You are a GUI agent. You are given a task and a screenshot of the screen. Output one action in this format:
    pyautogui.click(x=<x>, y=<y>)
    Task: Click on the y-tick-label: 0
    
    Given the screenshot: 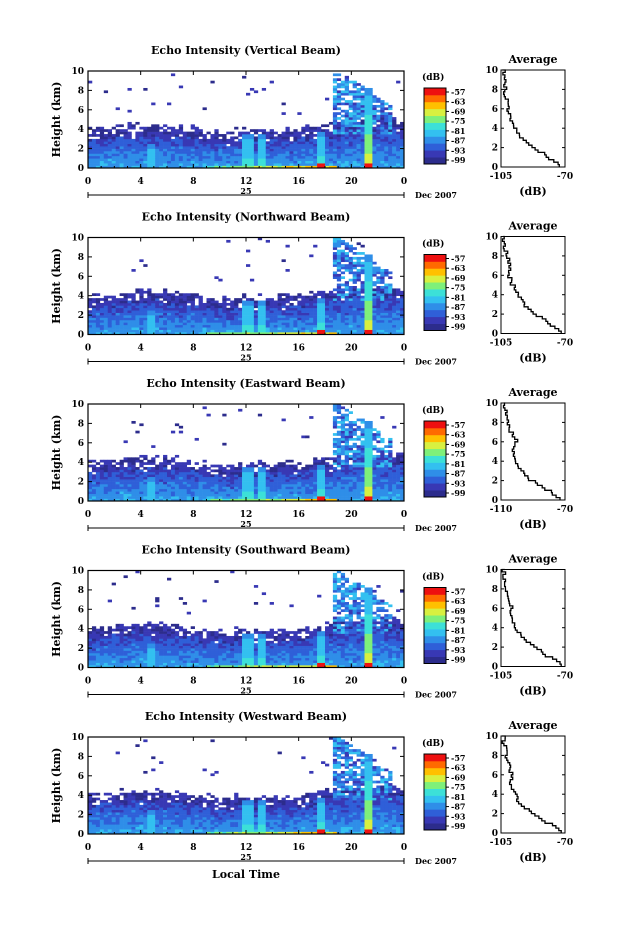 What is the action you would take?
    pyautogui.click(x=81, y=169)
    